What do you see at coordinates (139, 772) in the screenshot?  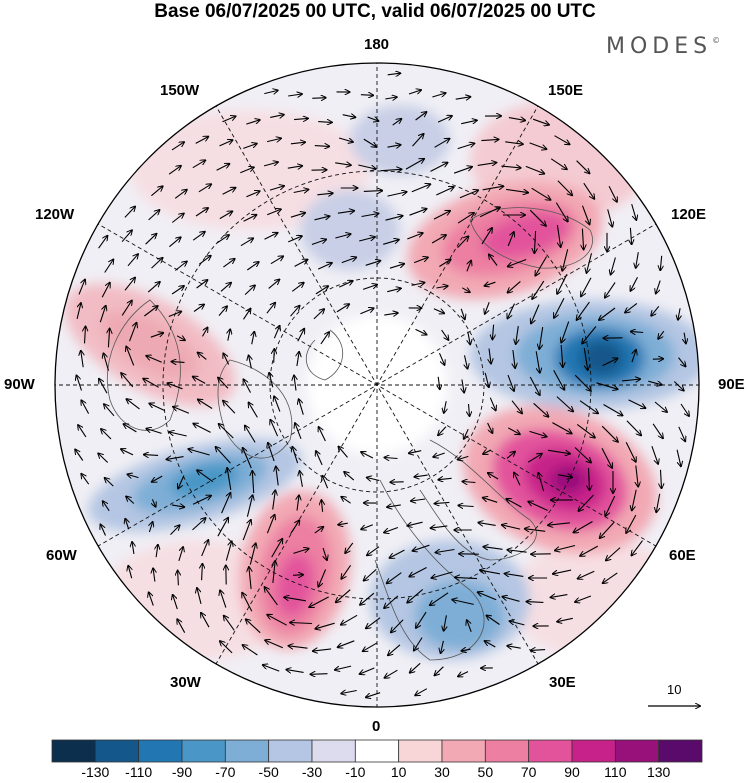 I see `colorbar-tick-label: -110` at bounding box center [139, 772].